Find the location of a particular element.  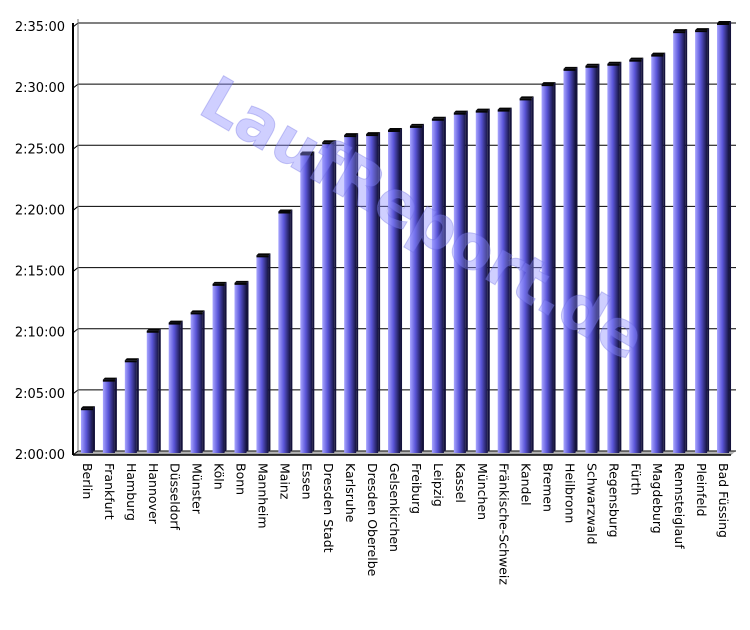

x-tick-label: Magdeburg is located at coordinates (657, 498).